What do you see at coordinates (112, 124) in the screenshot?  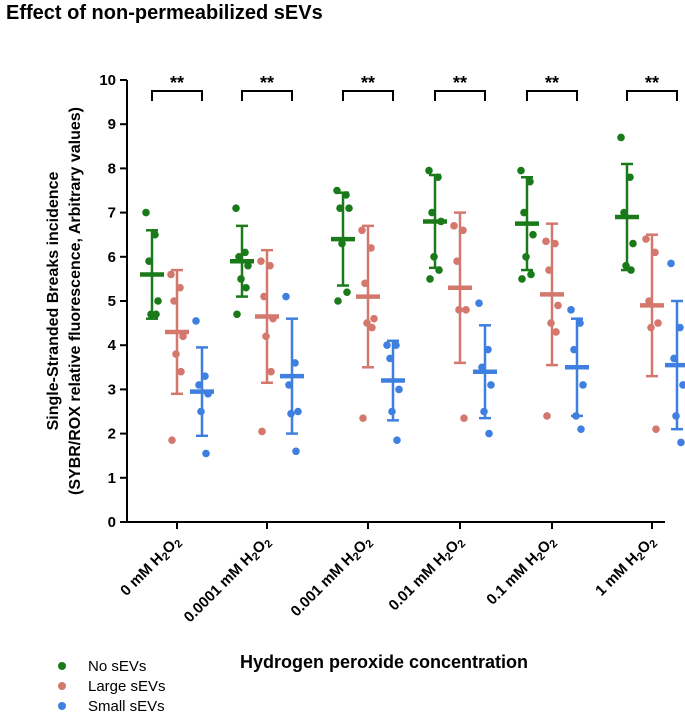 I see `y-tick-label-9: 9` at bounding box center [112, 124].